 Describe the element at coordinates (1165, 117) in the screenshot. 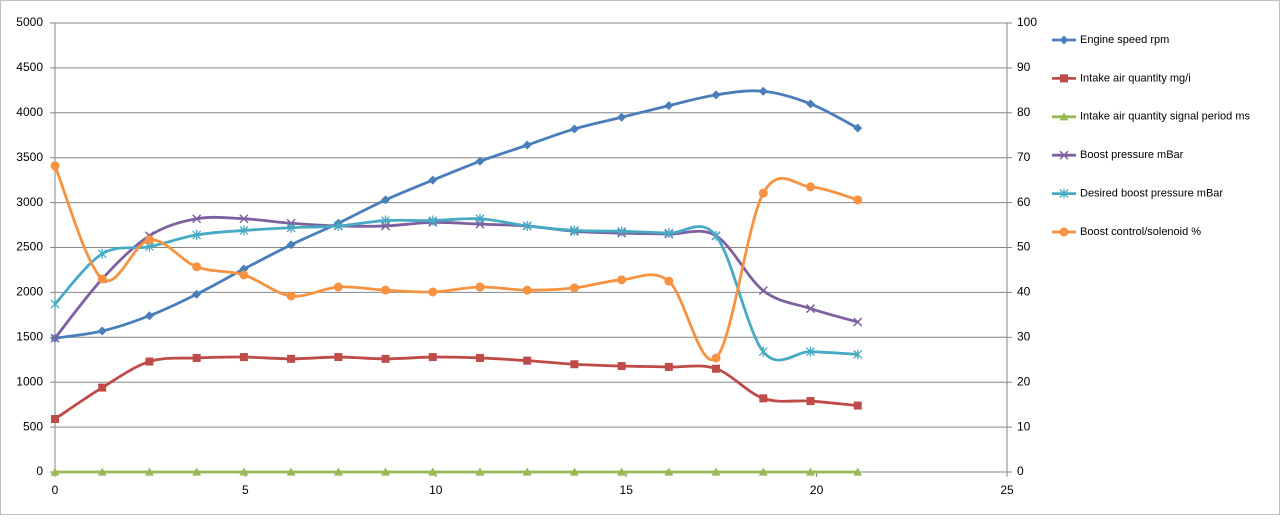

I see `legend-text: Intake air quantity signal period ms` at that location.